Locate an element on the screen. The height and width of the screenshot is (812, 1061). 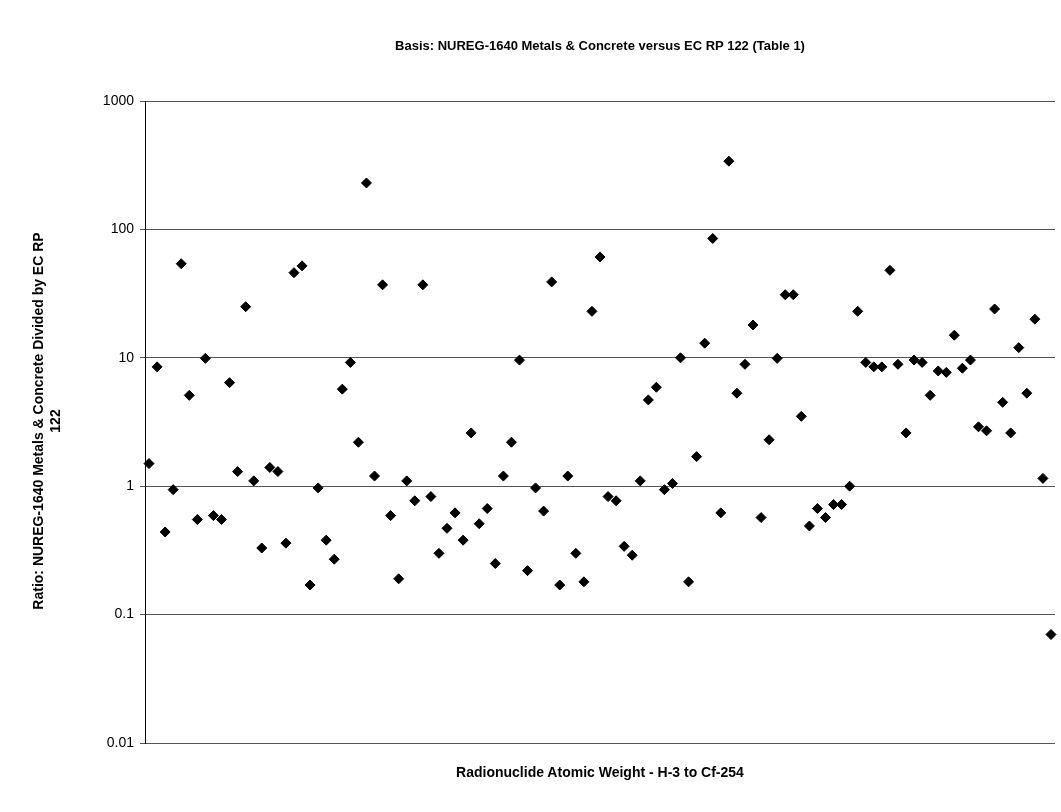
y-tick-label: 0.1 is located at coordinates (124, 613).